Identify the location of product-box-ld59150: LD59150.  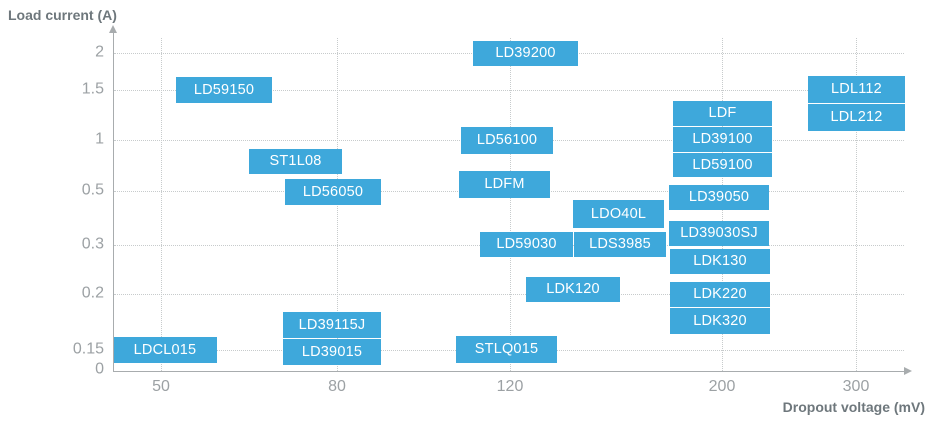
(224, 90).